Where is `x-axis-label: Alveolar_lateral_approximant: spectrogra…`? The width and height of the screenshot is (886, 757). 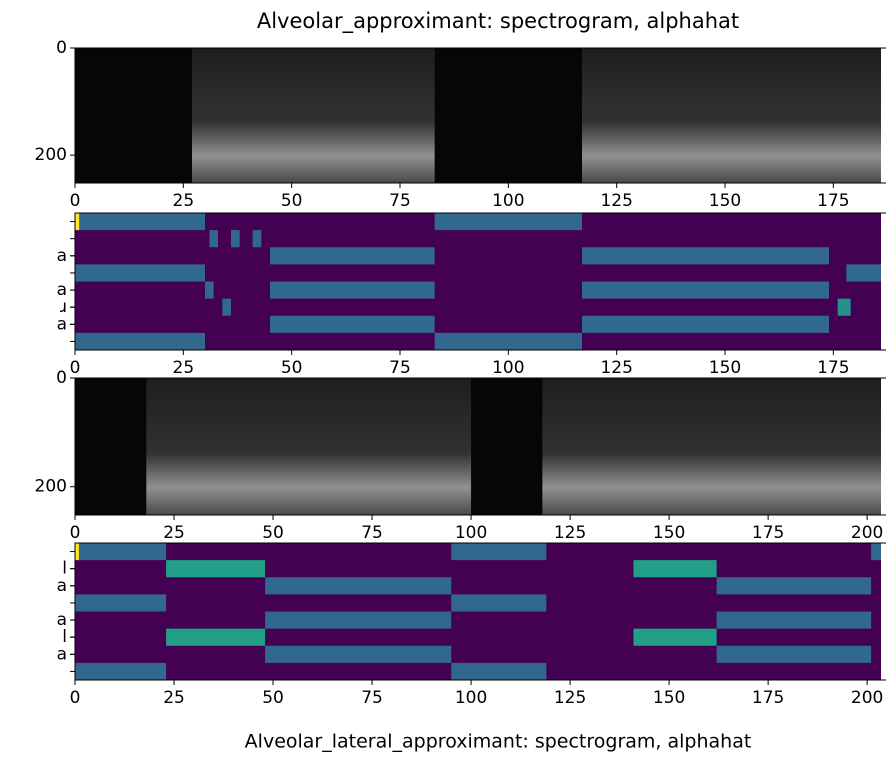 x-axis-label: Alveolar_lateral_approximant: spectrogra… is located at coordinates (498, 742).